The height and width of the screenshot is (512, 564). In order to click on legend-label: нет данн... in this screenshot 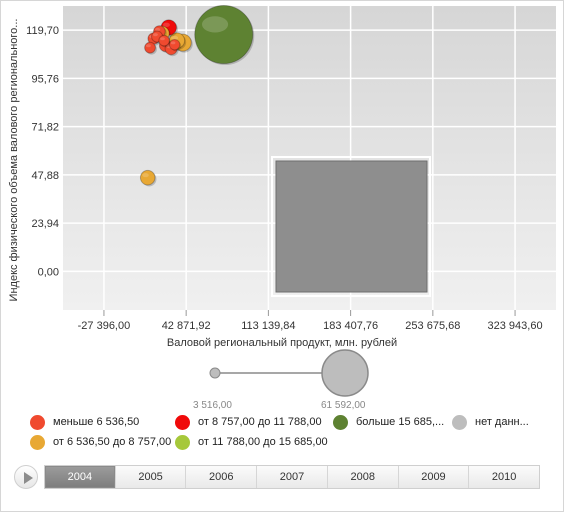, I will do `click(502, 422)`.